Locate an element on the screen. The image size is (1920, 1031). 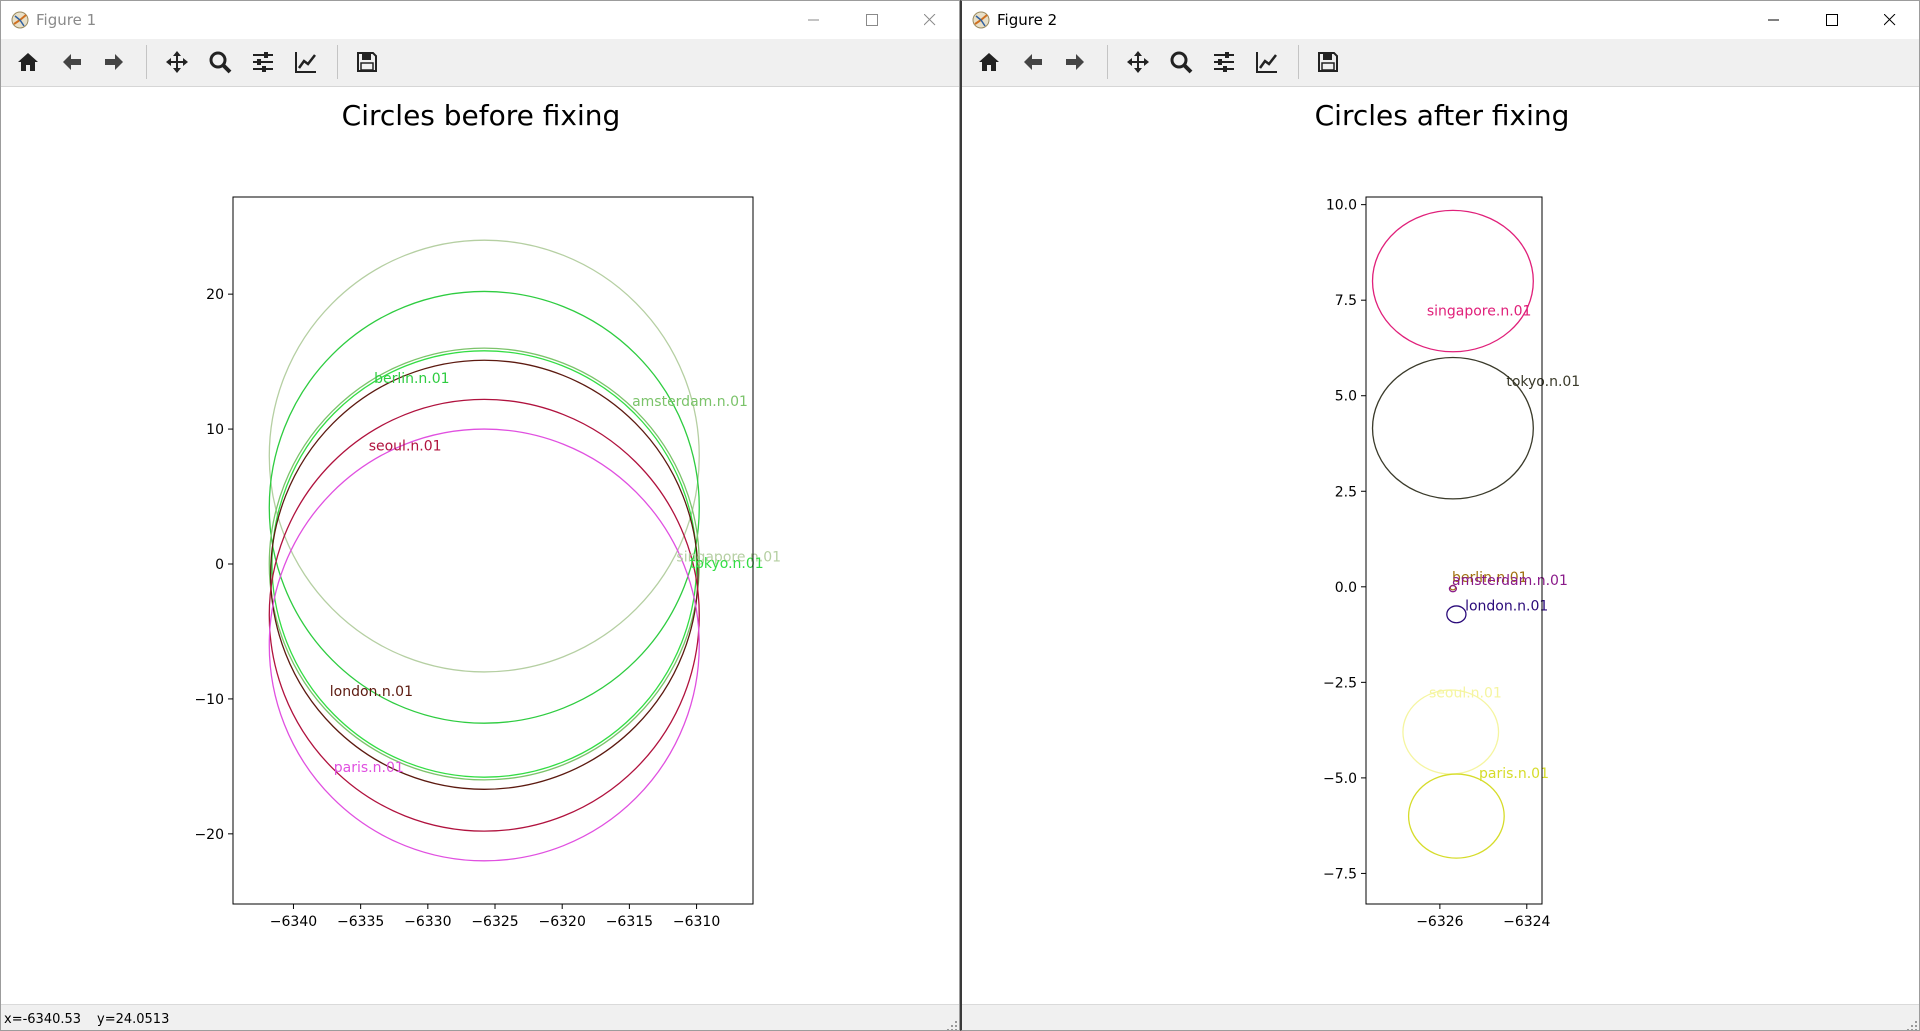
x-tick-label: −6324 is located at coordinates (1526, 922).